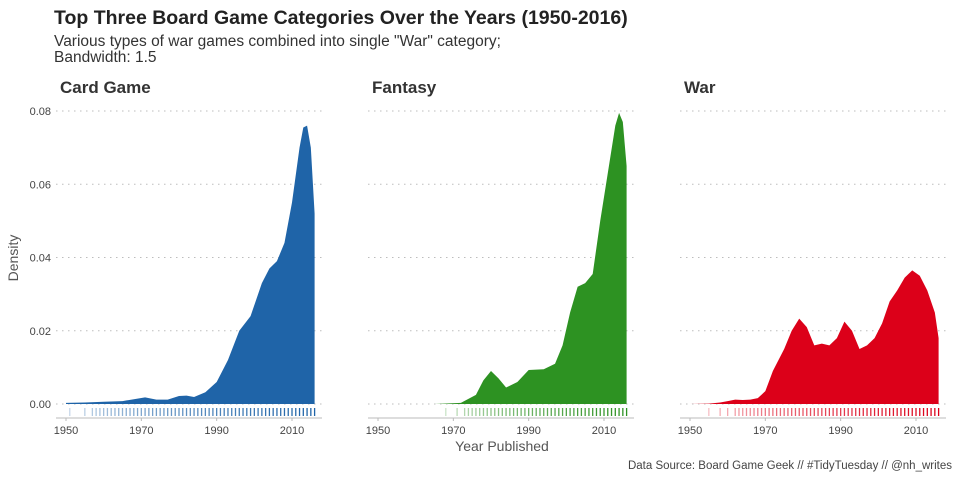 Image resolution: width=960 pixels, height=480 pixels. What do you see at coordinates (453, 431) in the screenshot?
I see `x-tick-label-fantasy-1970: 1970` at bounding box center [453, 431].